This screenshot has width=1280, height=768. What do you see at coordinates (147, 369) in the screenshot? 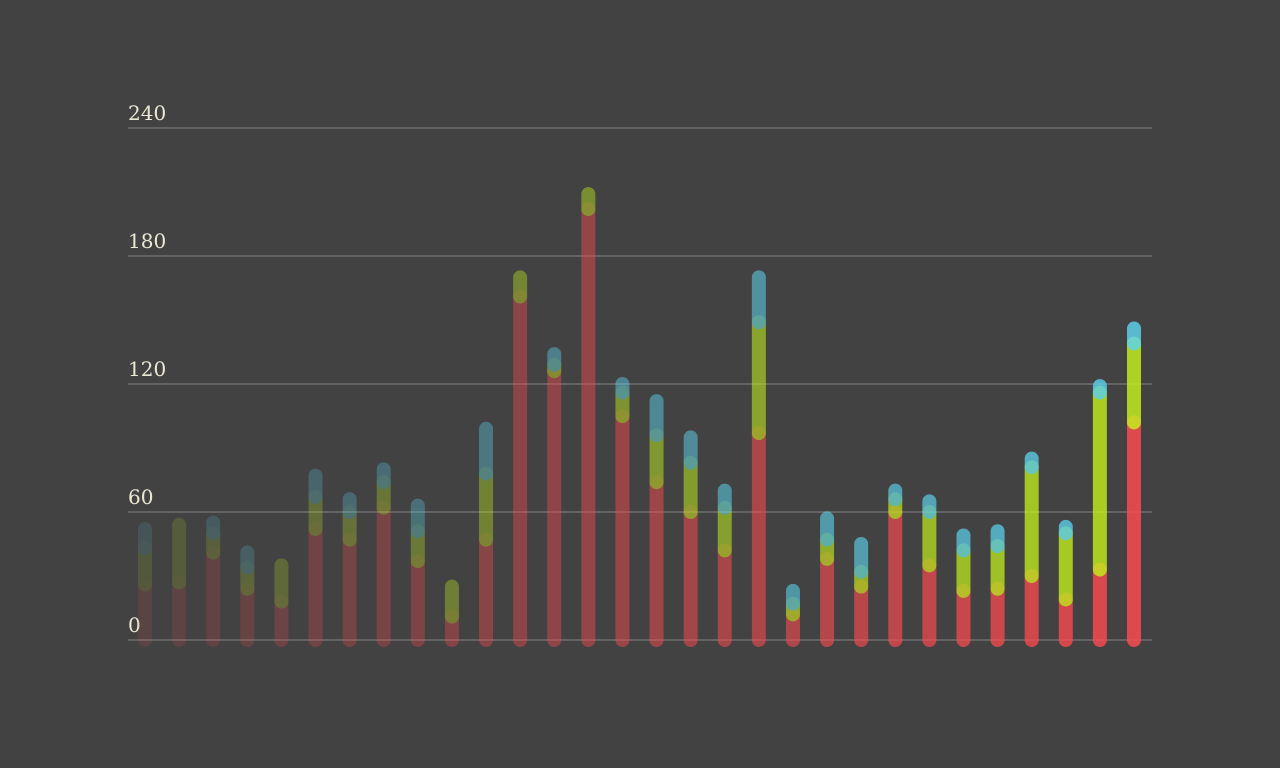
I see `y-tick-label: 120` at bounding box center [147, 369].